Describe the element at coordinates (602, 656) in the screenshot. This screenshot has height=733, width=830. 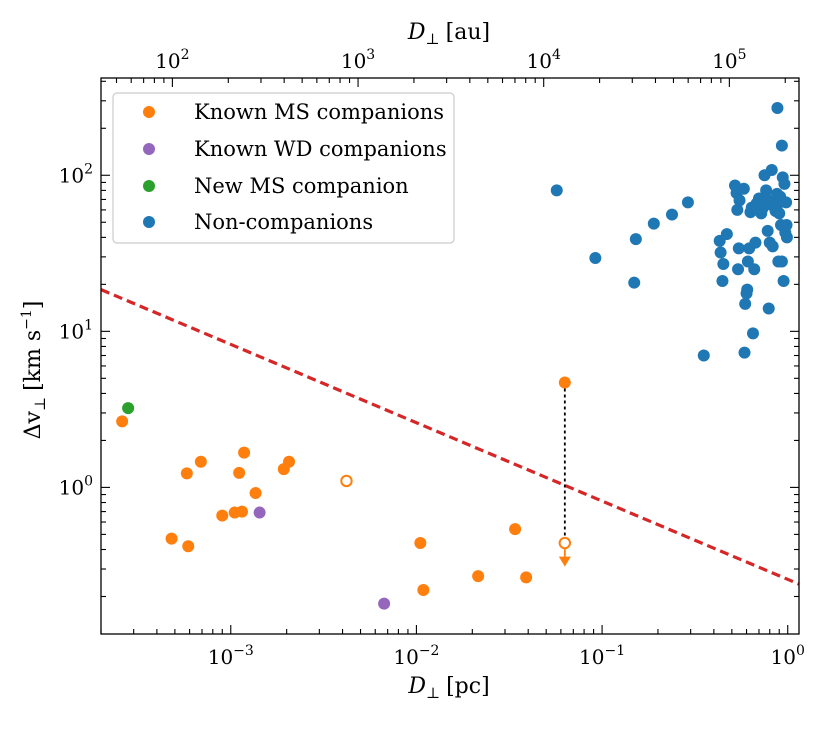
I see `x-tick-label-2: 10⁻¹` at that location.